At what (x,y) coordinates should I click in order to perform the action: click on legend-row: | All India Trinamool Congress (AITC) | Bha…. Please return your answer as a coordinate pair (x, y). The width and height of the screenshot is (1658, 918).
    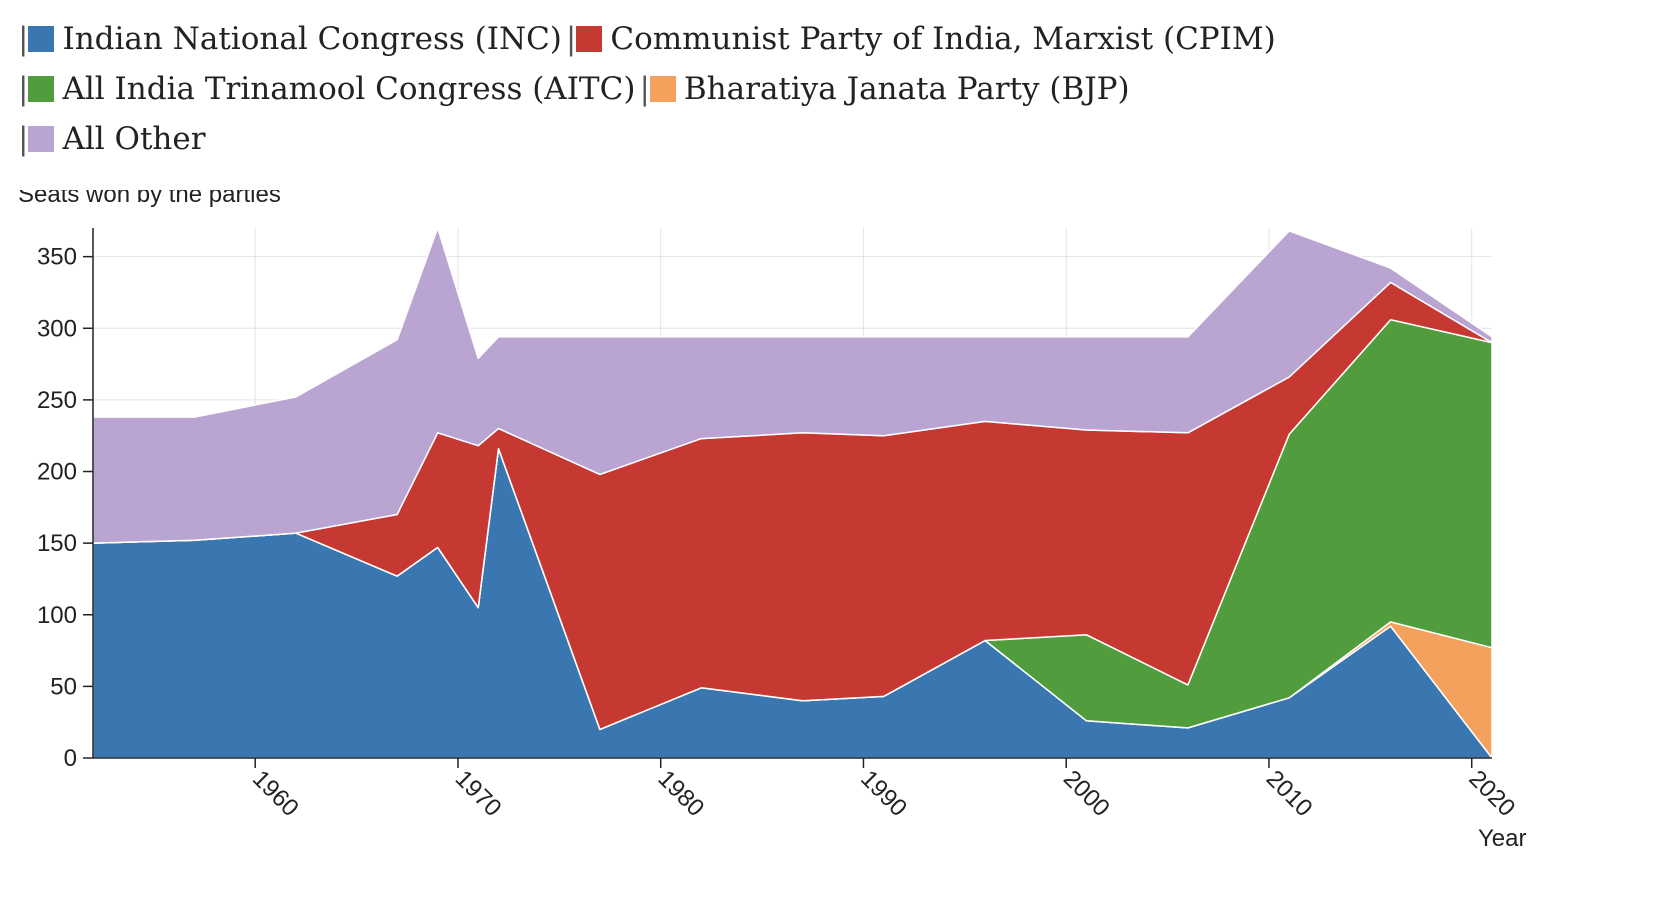
    Looking at the image, I should click on (828, 89).